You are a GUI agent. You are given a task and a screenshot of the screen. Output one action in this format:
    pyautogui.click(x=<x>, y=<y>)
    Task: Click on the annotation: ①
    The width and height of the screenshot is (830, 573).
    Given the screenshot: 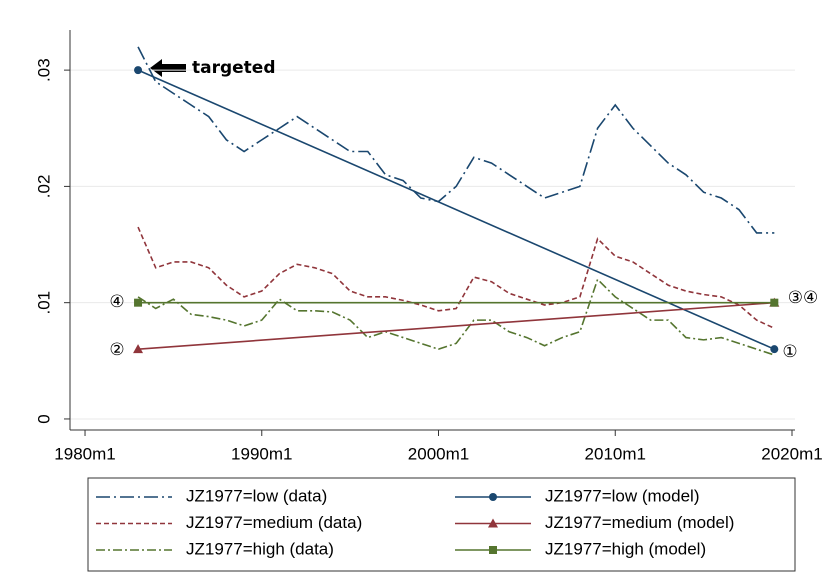 What is the action you would take?
    pyautogui.click(x=789, y=352)
    